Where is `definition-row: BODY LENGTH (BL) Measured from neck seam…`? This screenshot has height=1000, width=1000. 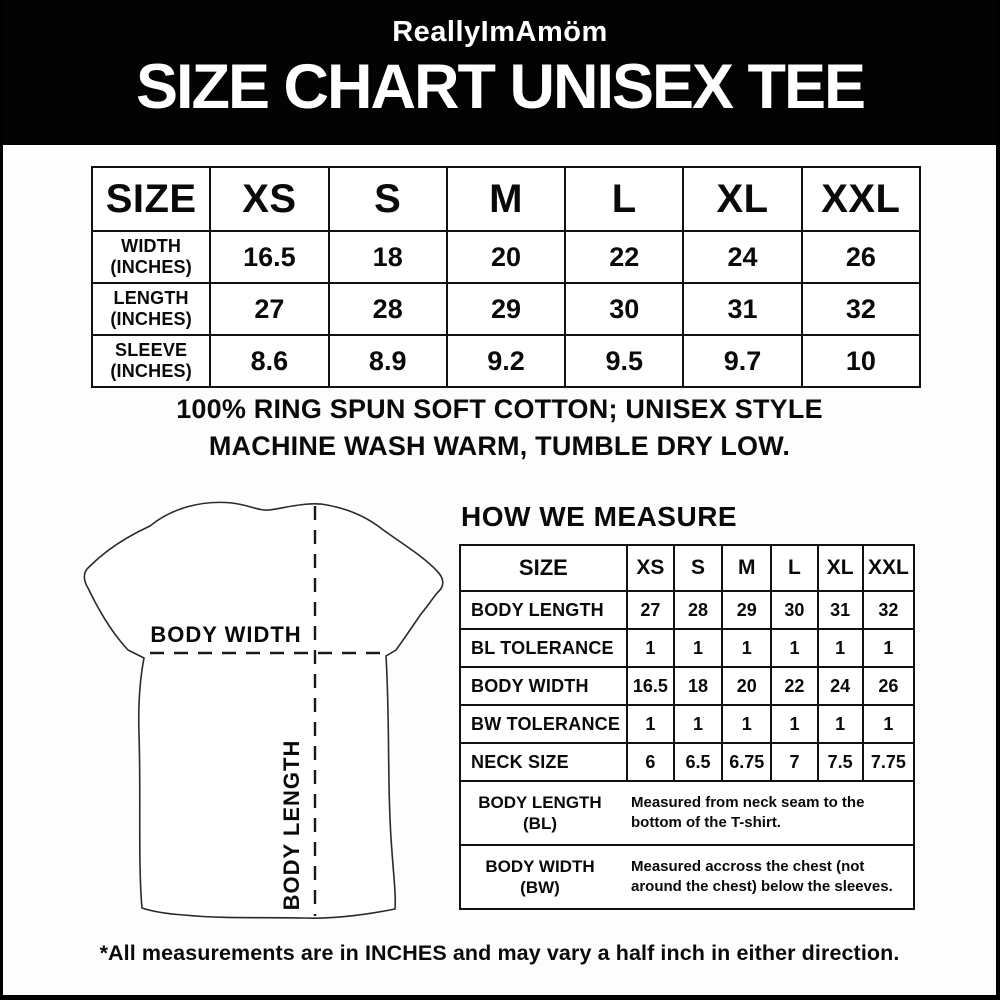
definition-row: BODY LENGTH (BL) Measured from neck seam… is located at coordinates (687, 813).